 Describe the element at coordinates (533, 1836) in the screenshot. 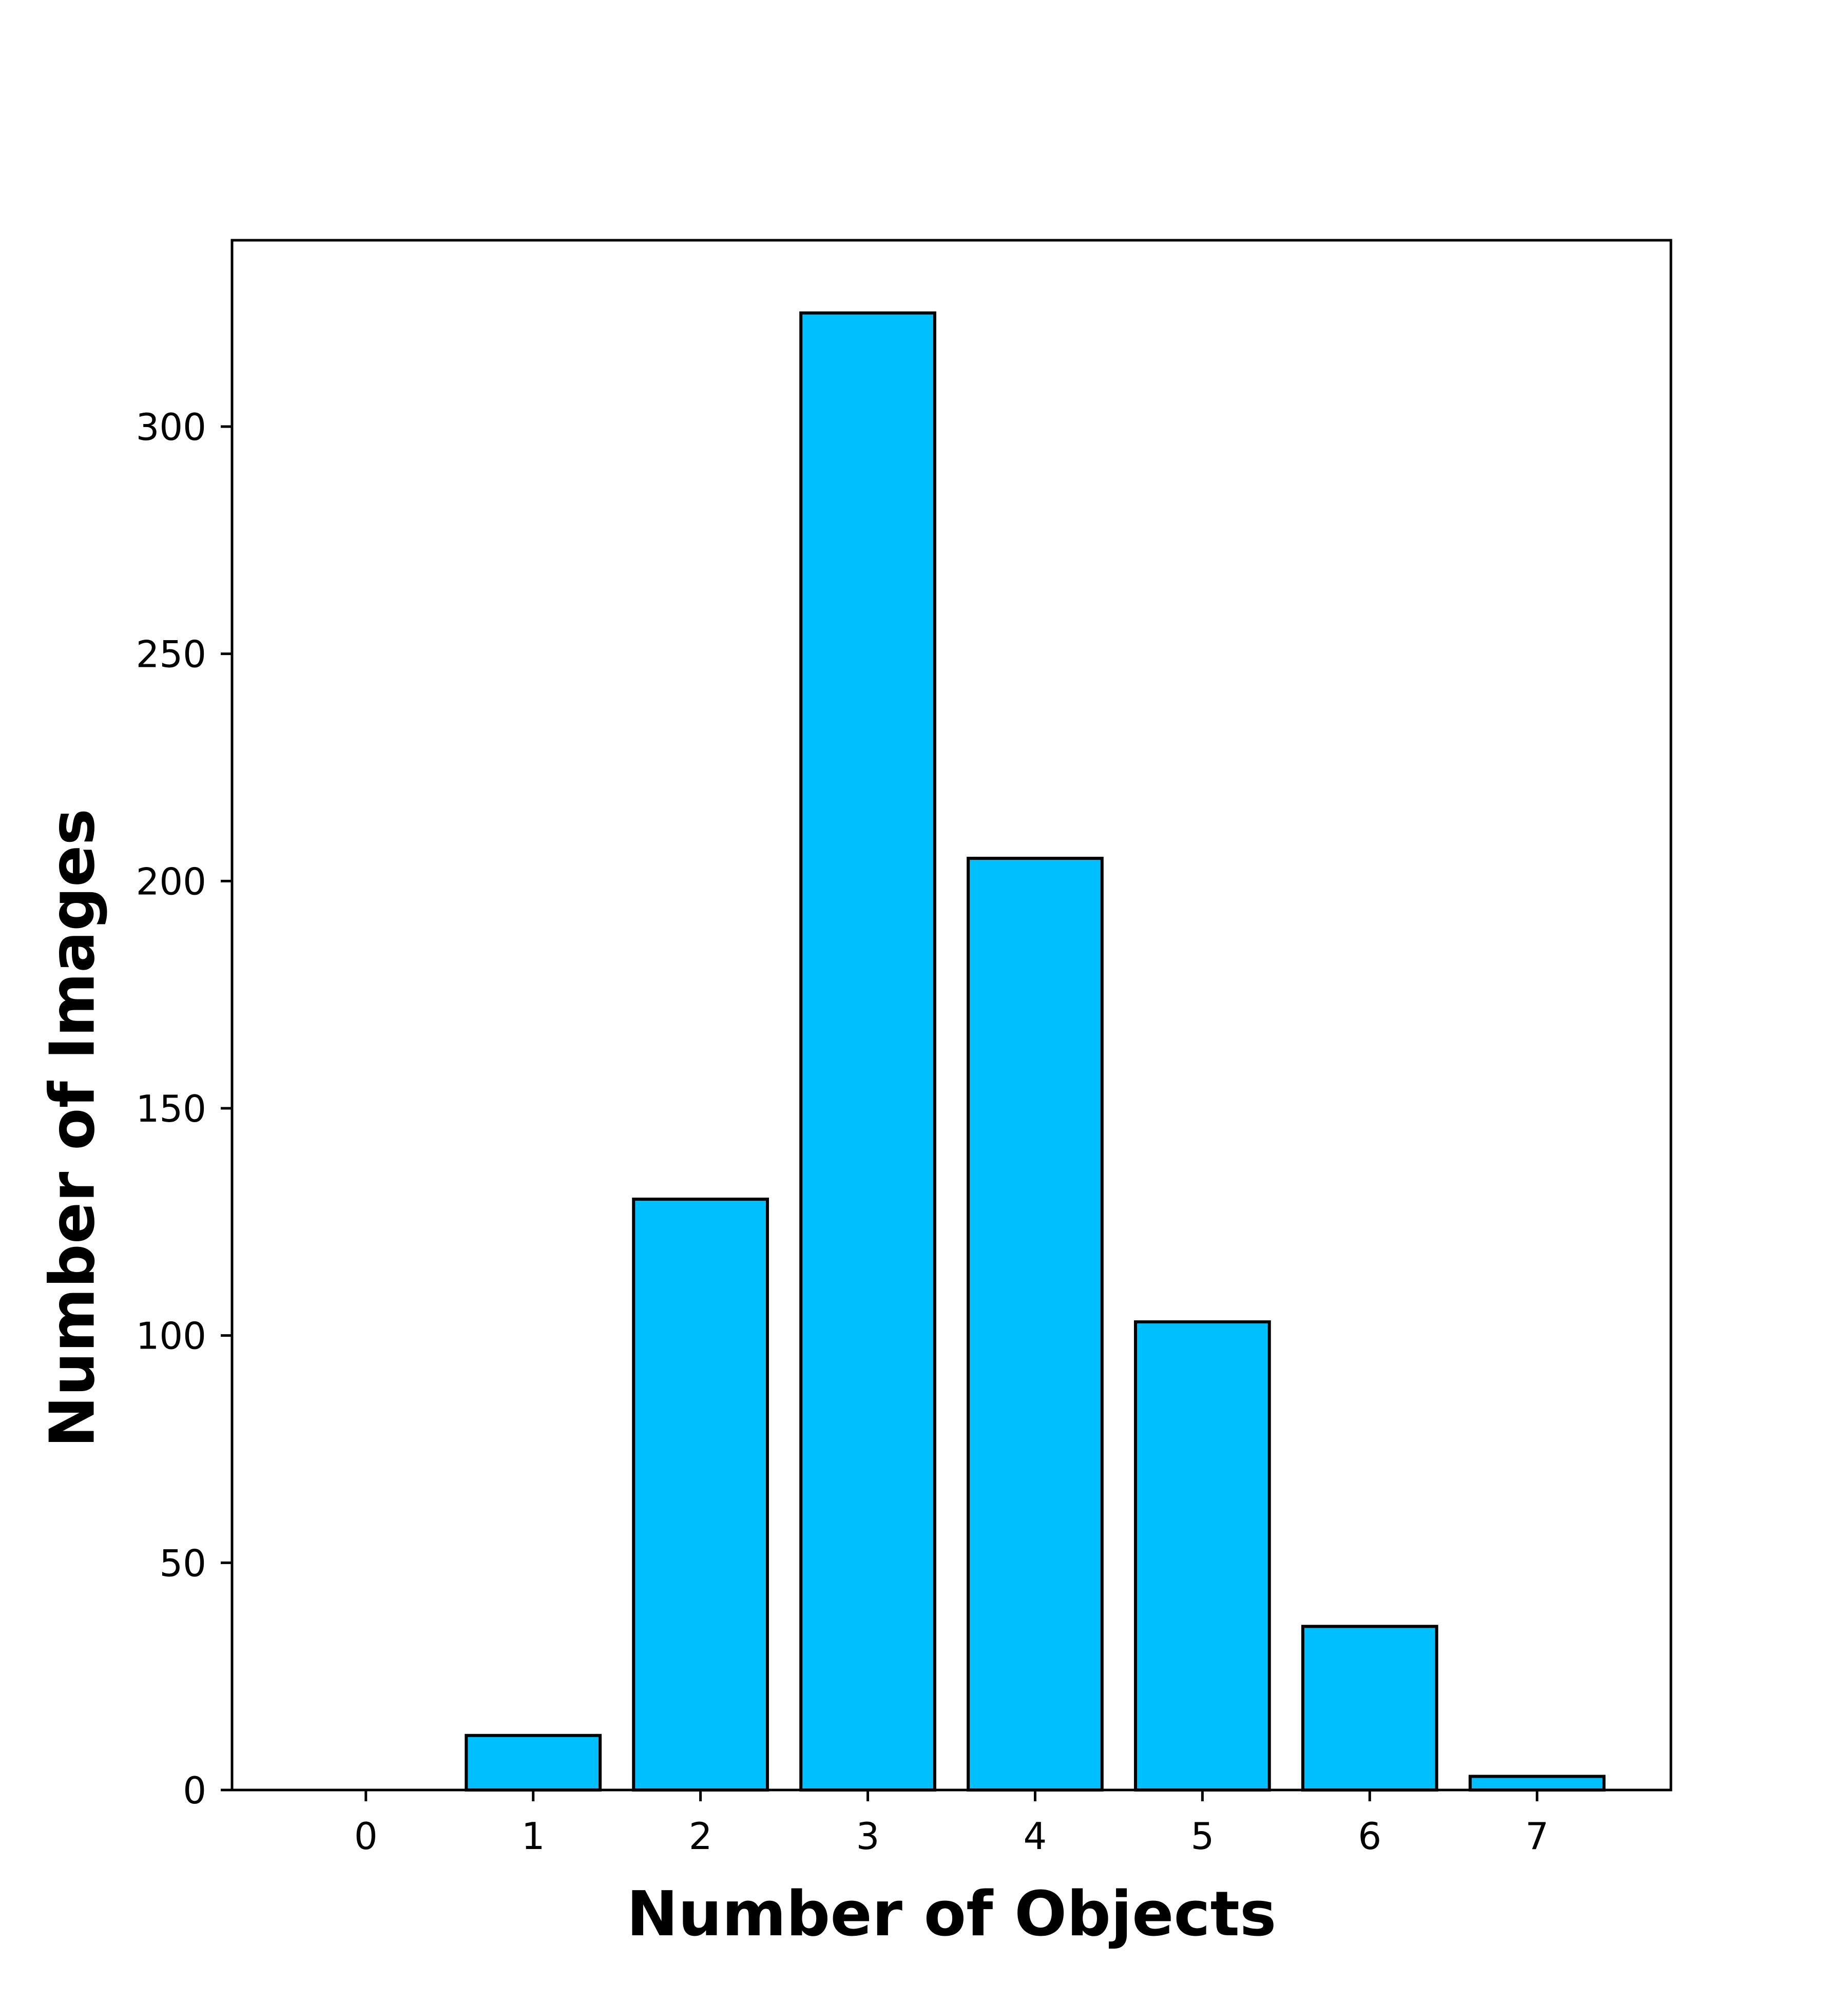

I see `x-tick-label: 1` at that location.